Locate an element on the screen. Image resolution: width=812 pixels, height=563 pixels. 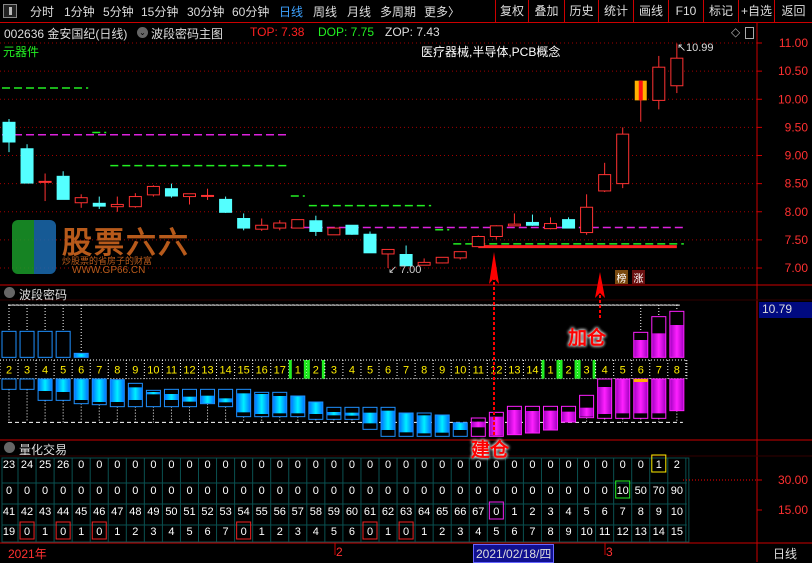
rank-badge: 榜 is located at coordinates (621, 277).